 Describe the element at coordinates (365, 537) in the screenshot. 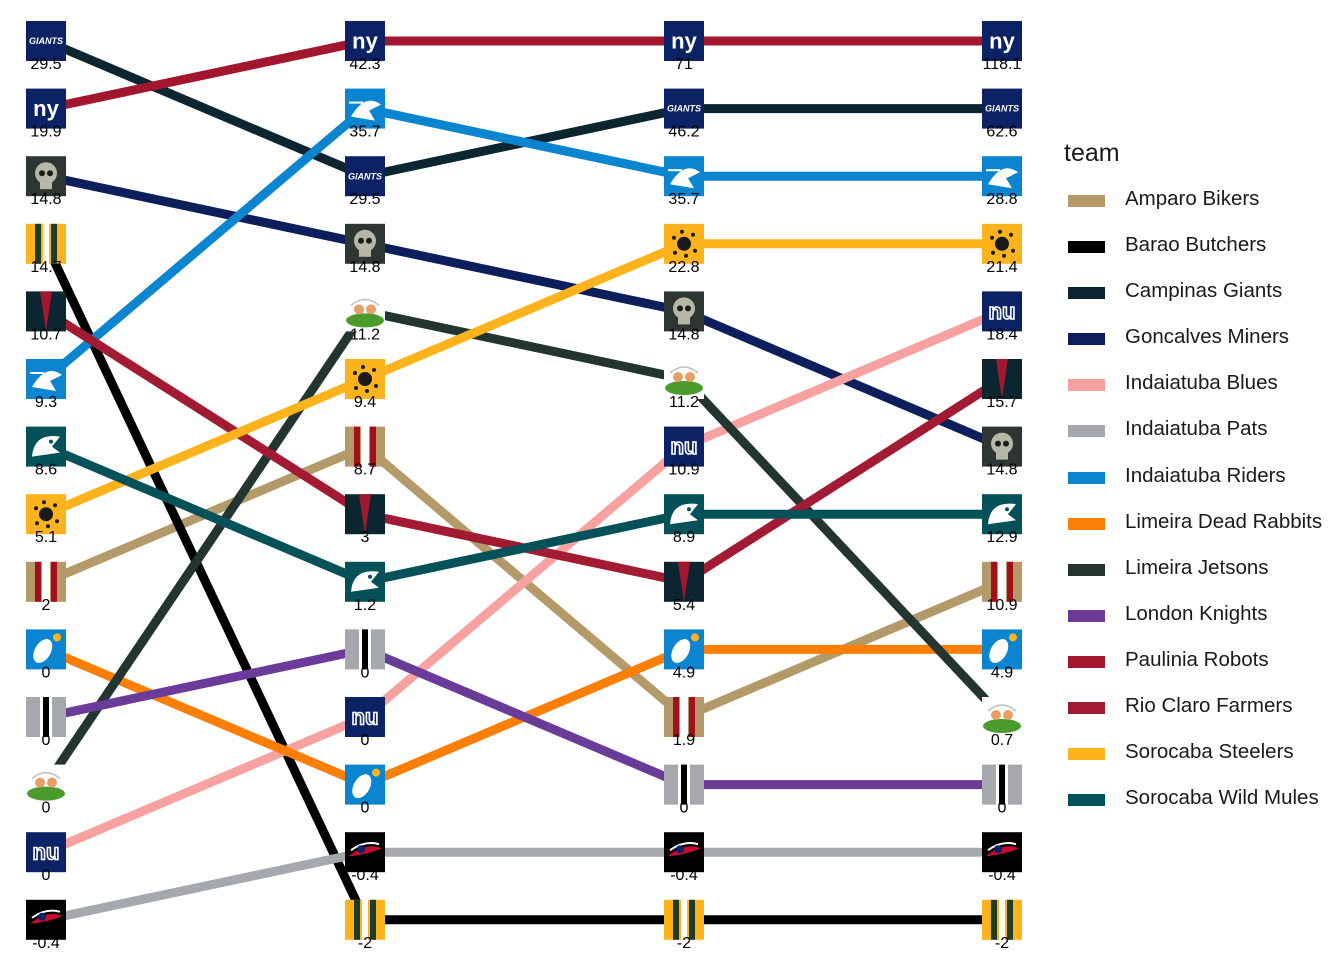

I see `value-label: 3` at that location.